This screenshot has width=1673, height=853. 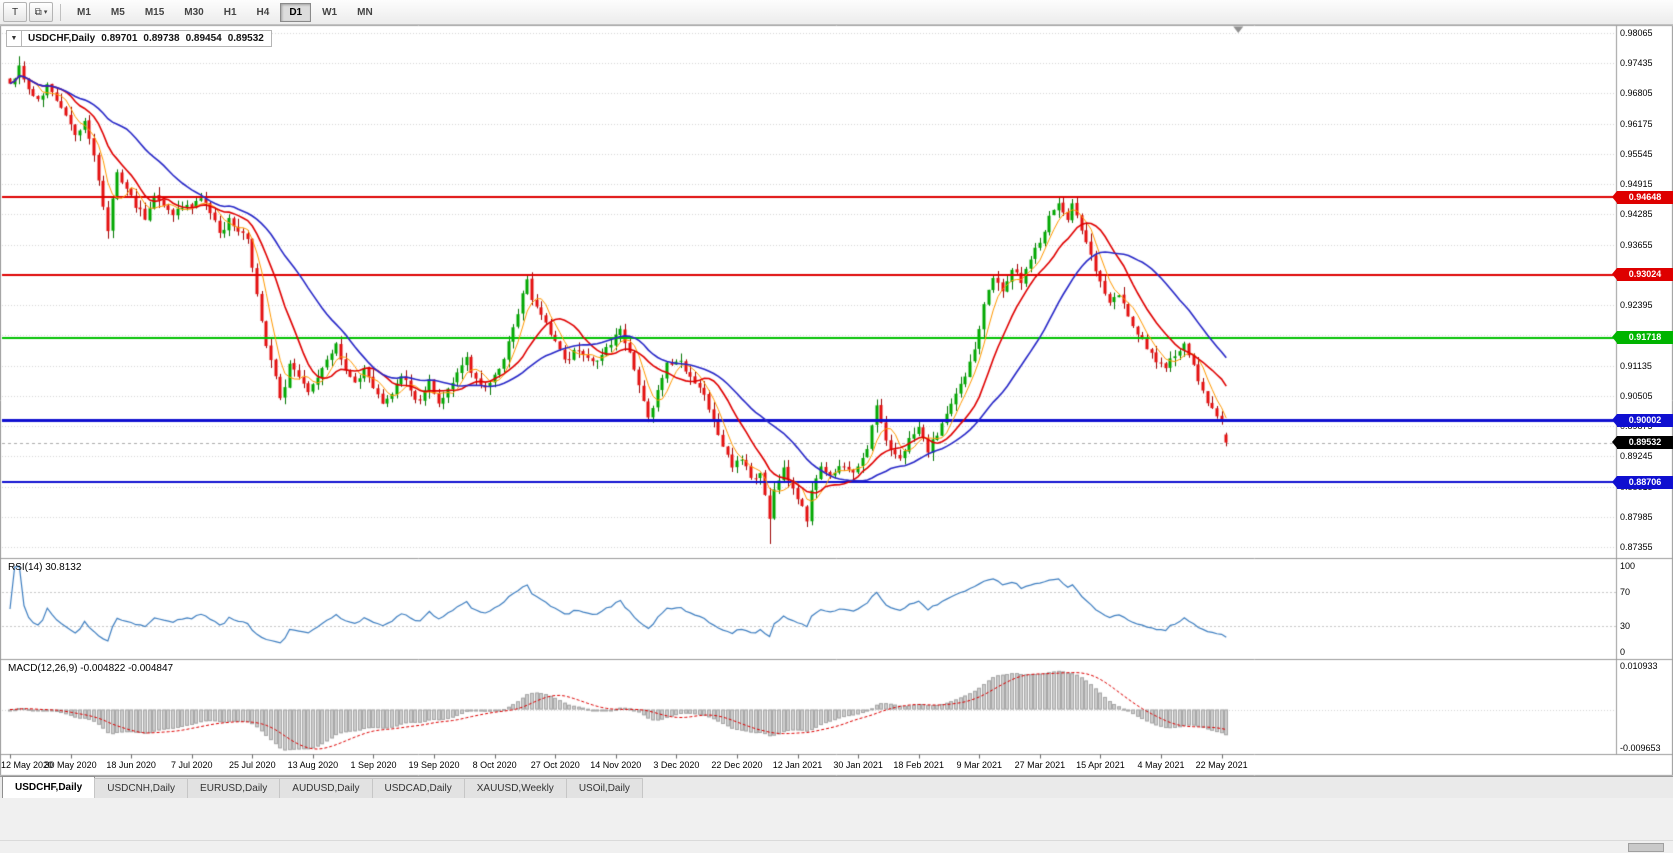 I want to click on timeframe-button-d1: D1, so click(x=296, y=12).